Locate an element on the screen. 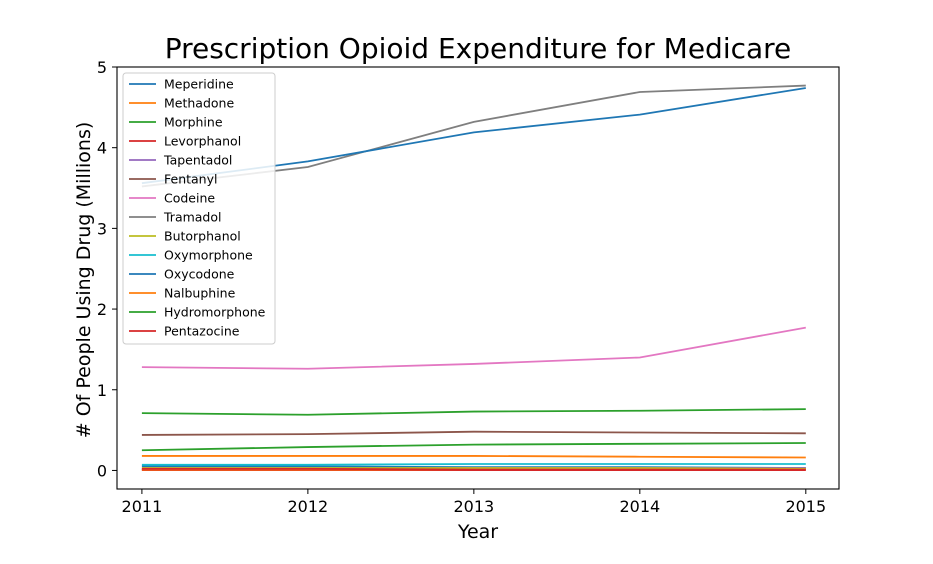 This screenshot has width=933, height=564. x-tick-label: 2015 is located at coordinates (805, 506).